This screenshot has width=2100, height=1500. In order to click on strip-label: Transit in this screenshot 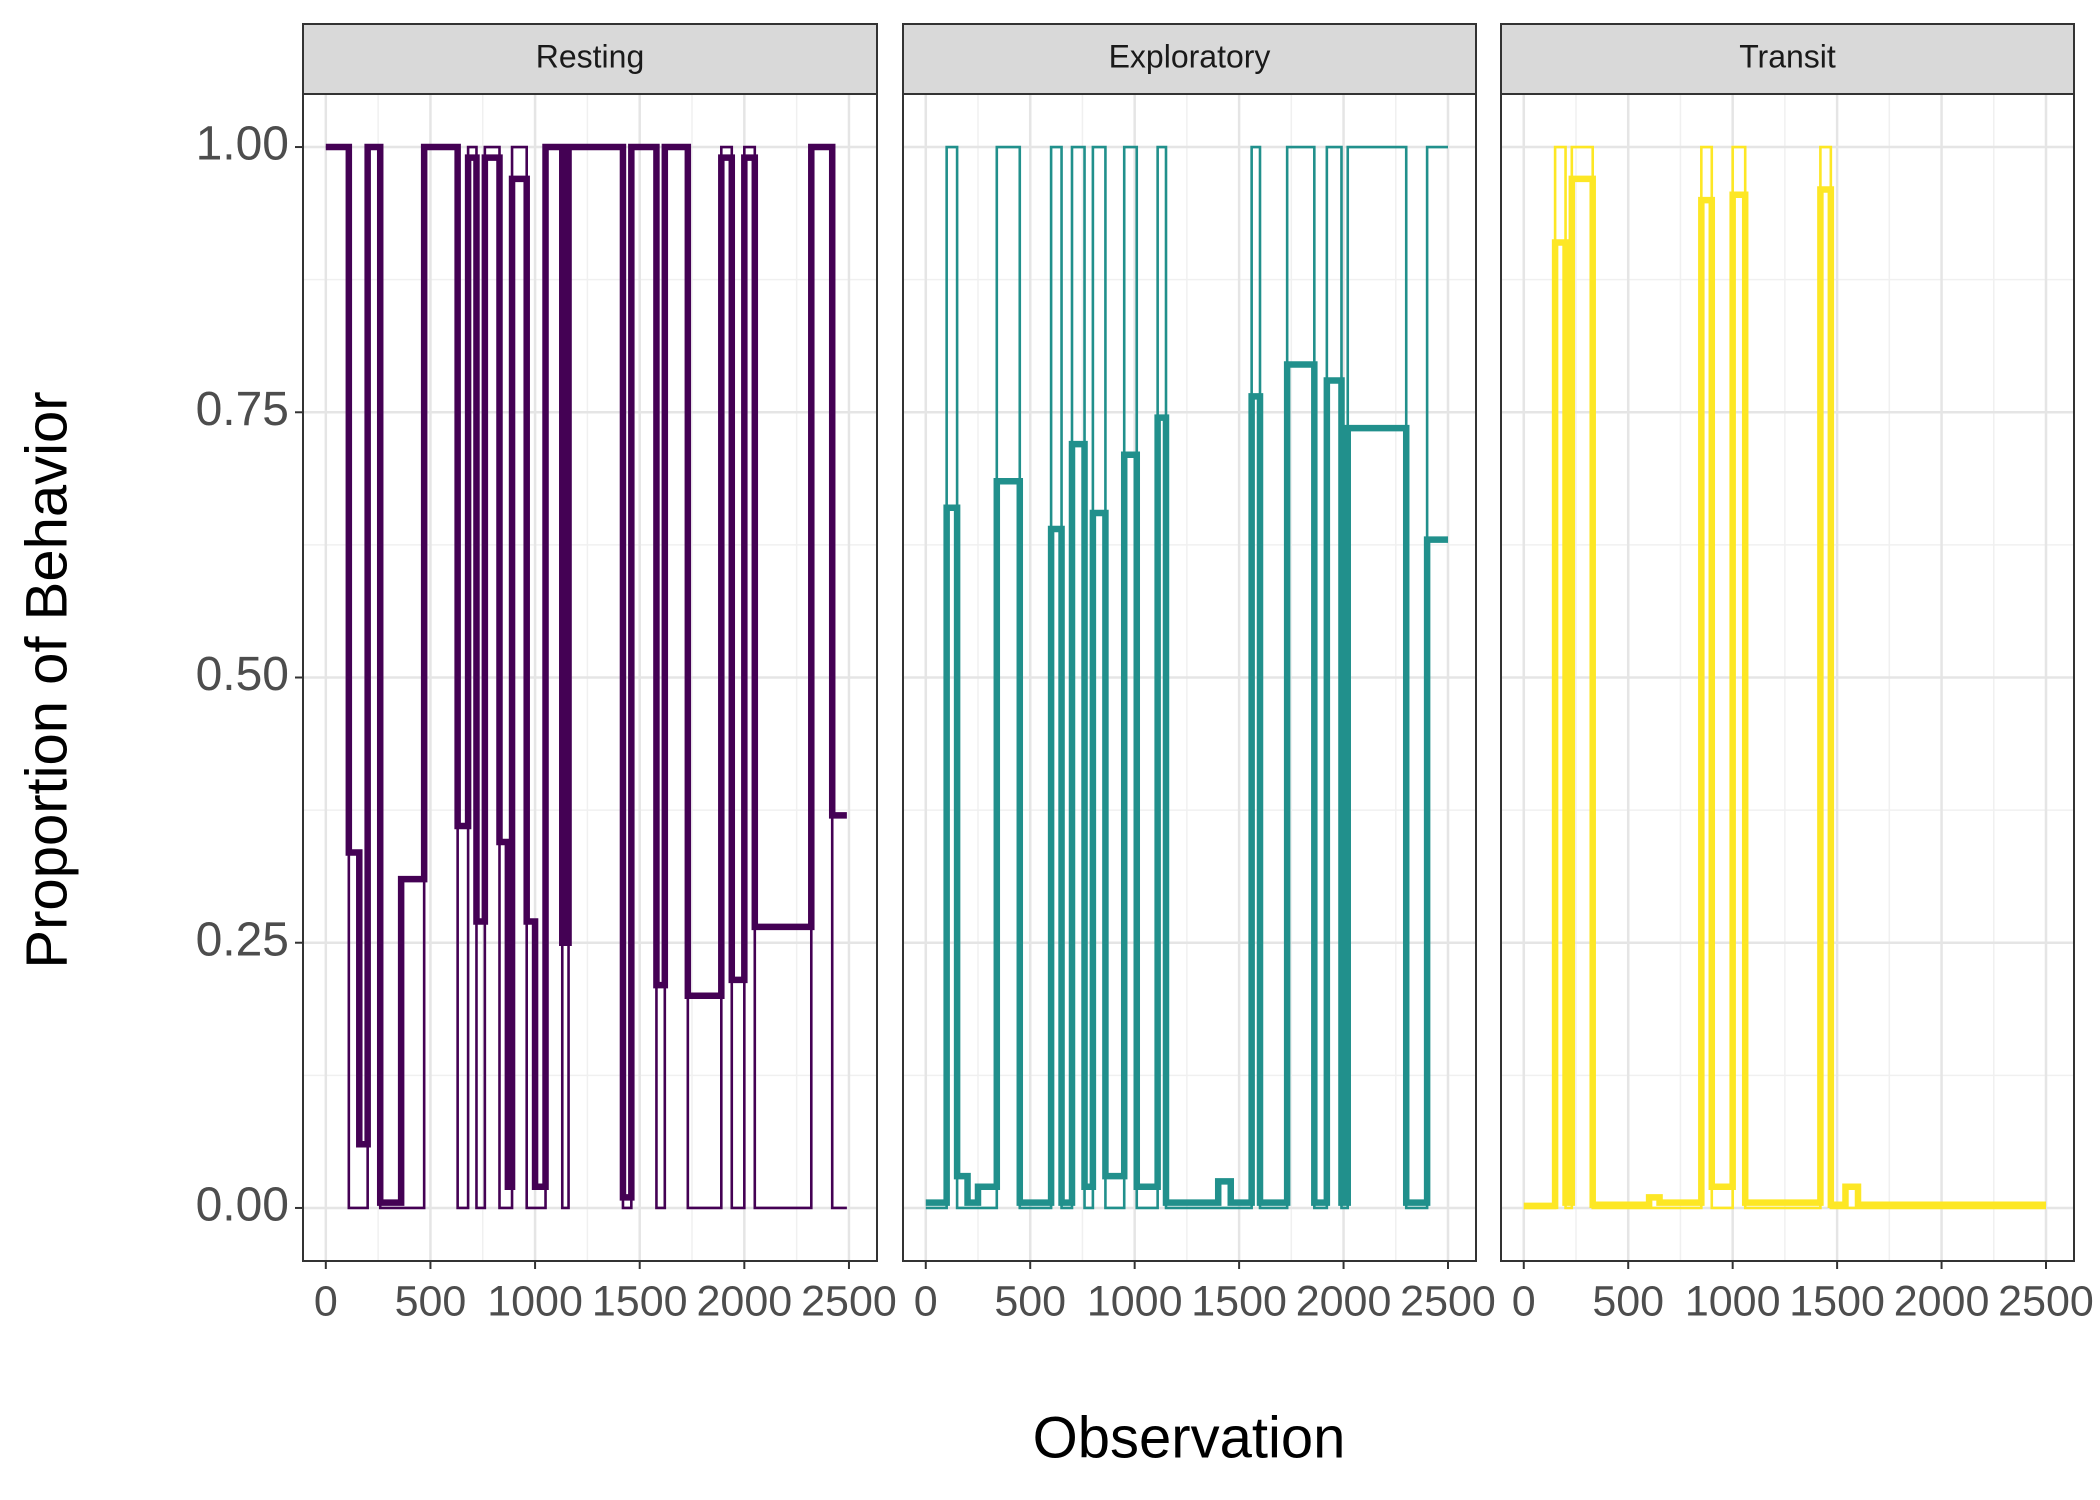, I will do `click(1787, 56)`.